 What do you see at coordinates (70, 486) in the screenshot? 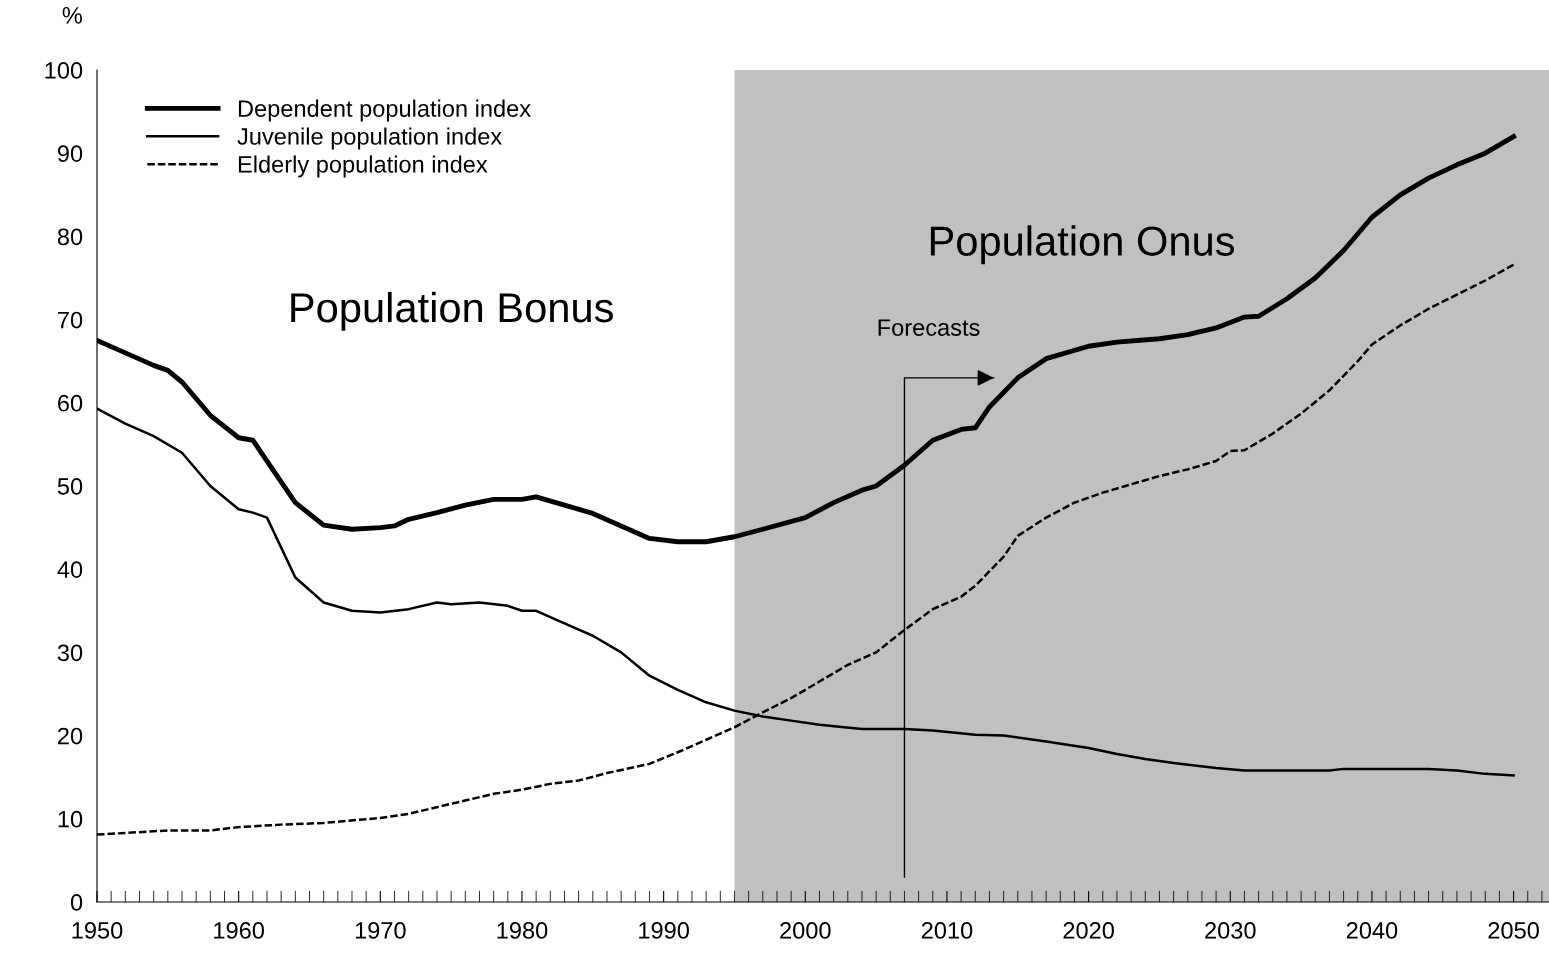
I see `y-tick-label: 50` at bounding box center [70, 486].